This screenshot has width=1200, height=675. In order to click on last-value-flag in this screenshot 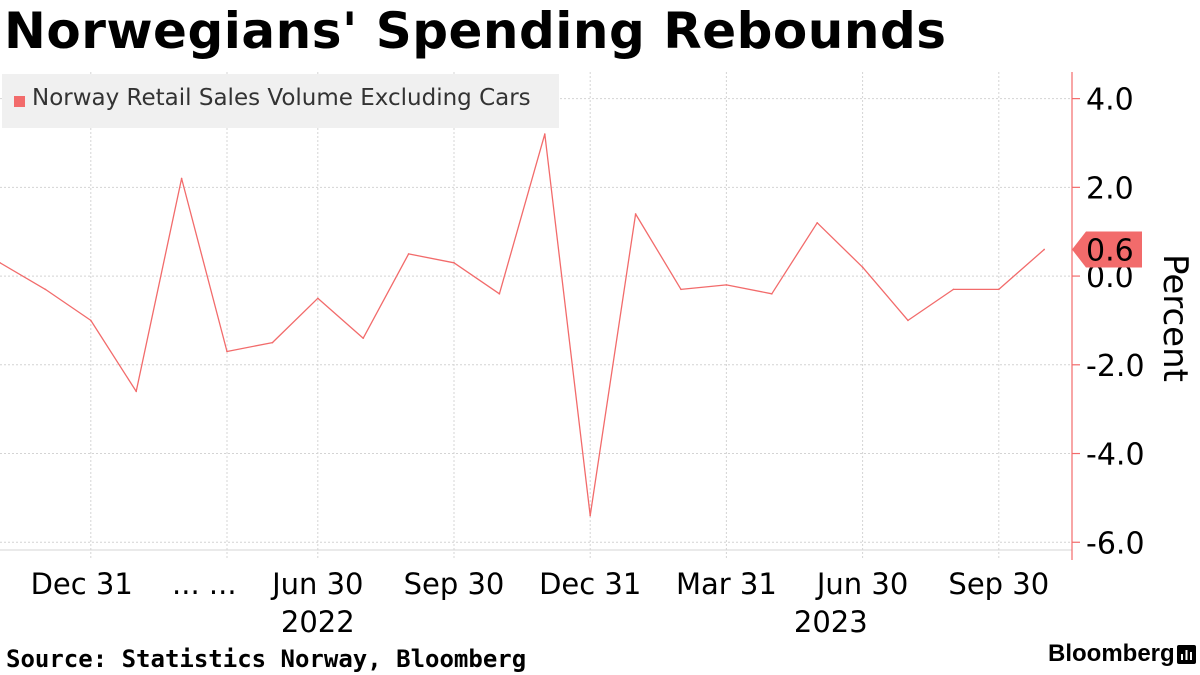, I will do `click(1107, 249)`.